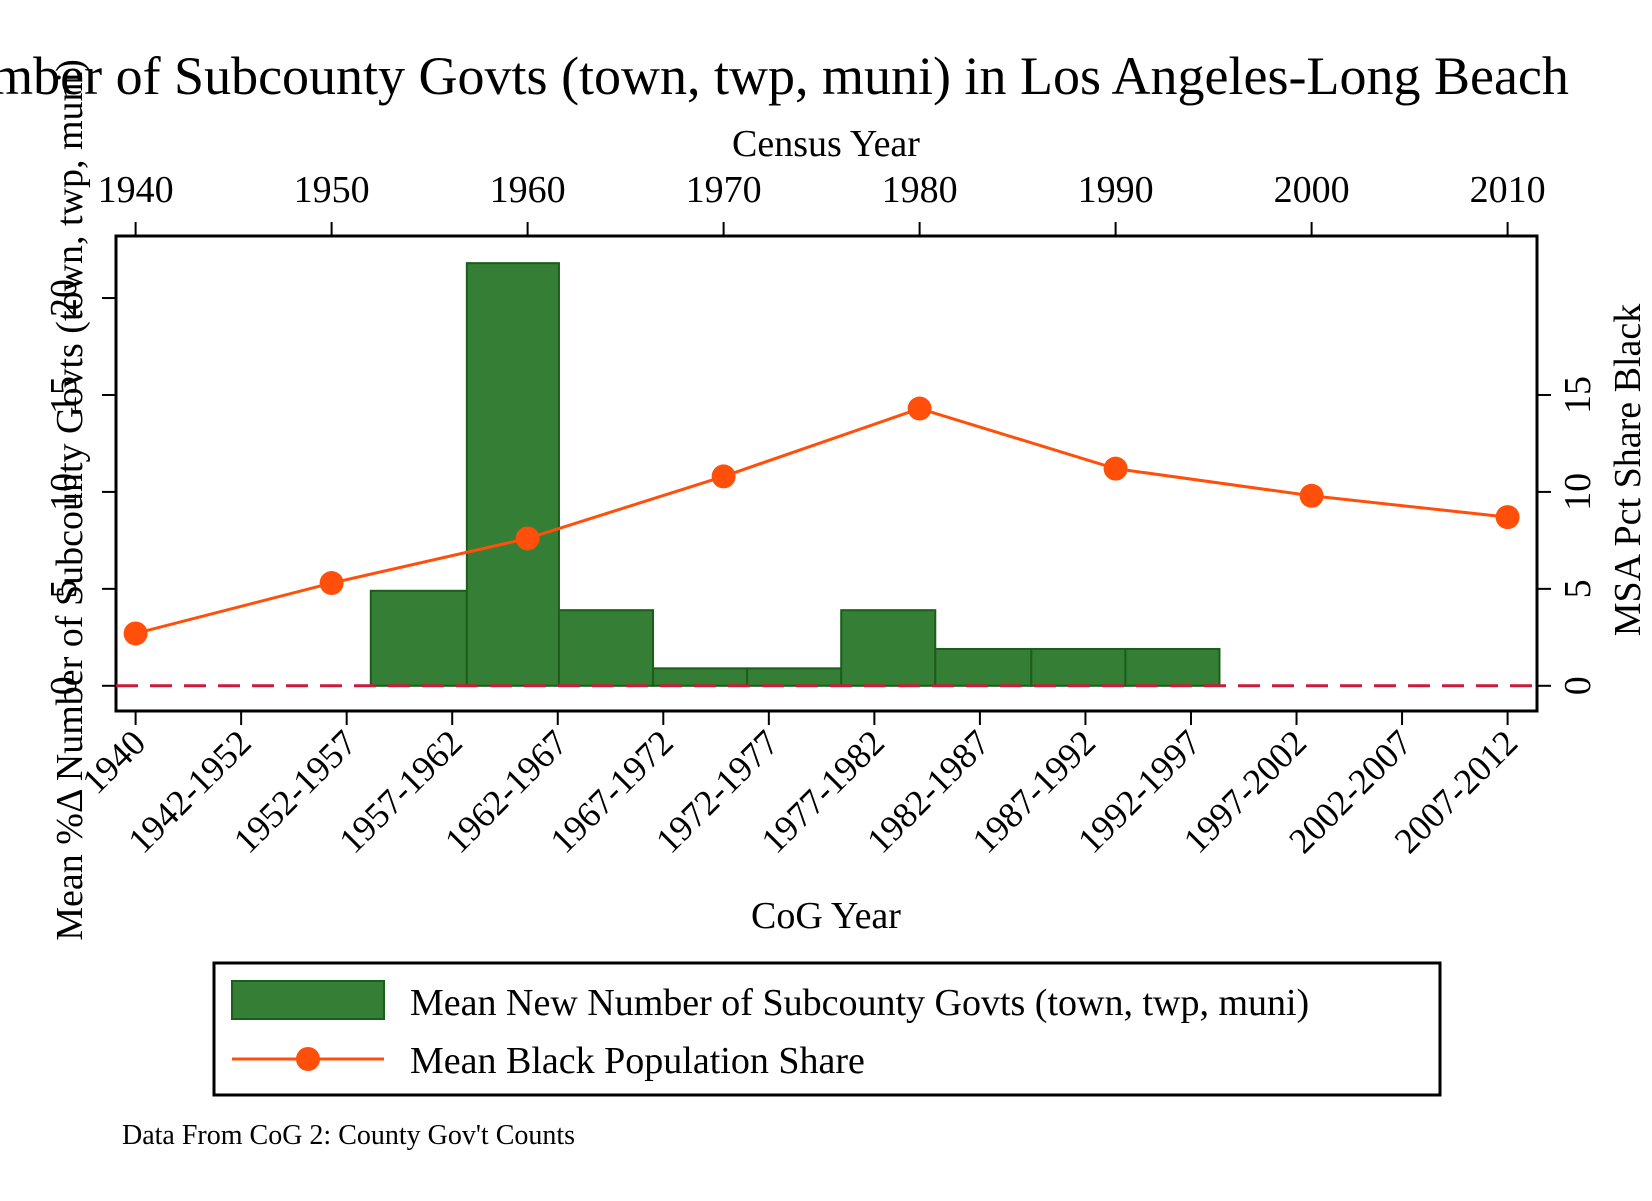 This screenshot has height=1201, width=1652. I want to click on top-axis-label: Census Year, so click(826, 144).